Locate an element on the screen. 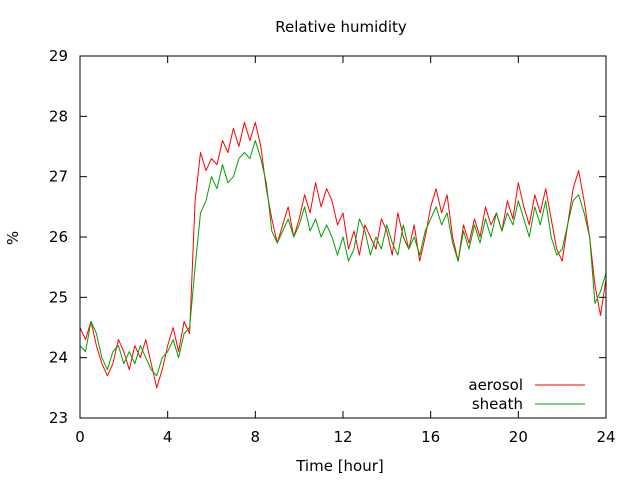 This screenshot has width=640, height=480. x-tick-label: 20 is located at coordinates (518, 437).